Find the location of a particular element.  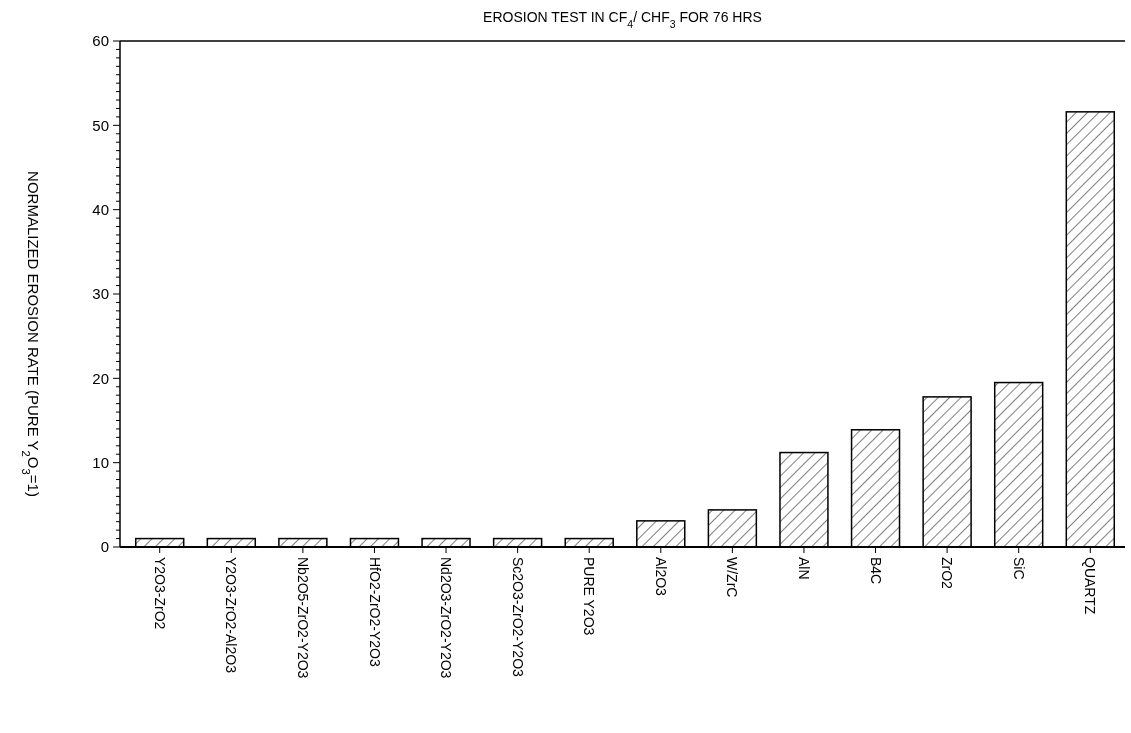

x-tick-label: PURE Y2O3 is located at coordinates (589, 596).